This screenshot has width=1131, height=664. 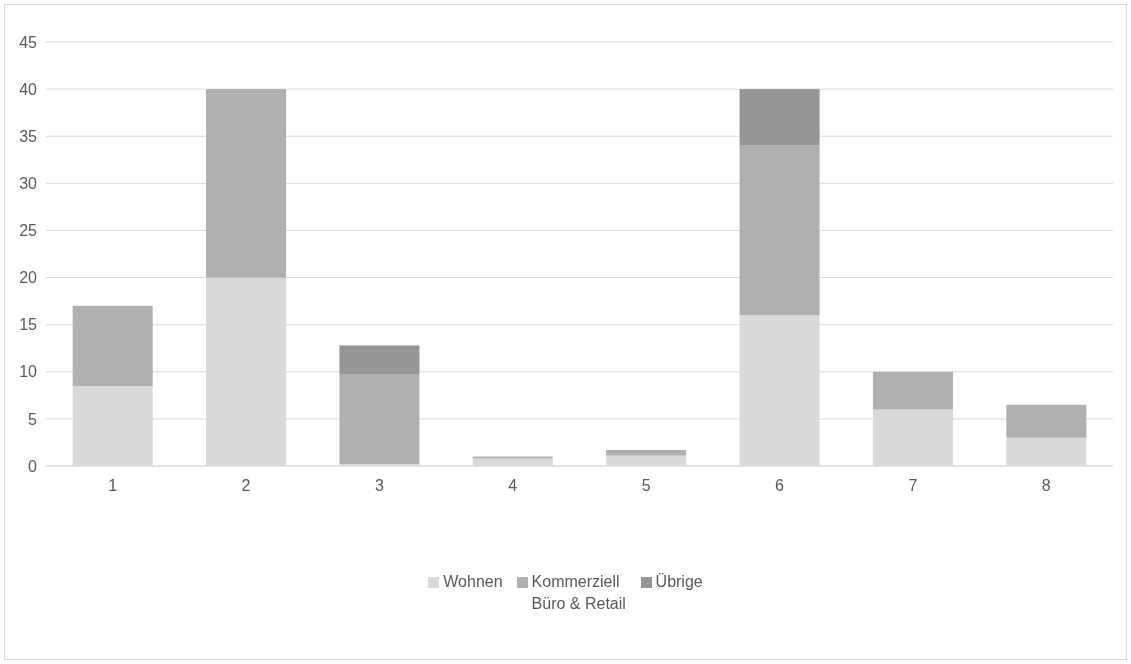 I want to click on x-tick-label: 2, so click(x=246, y=486).